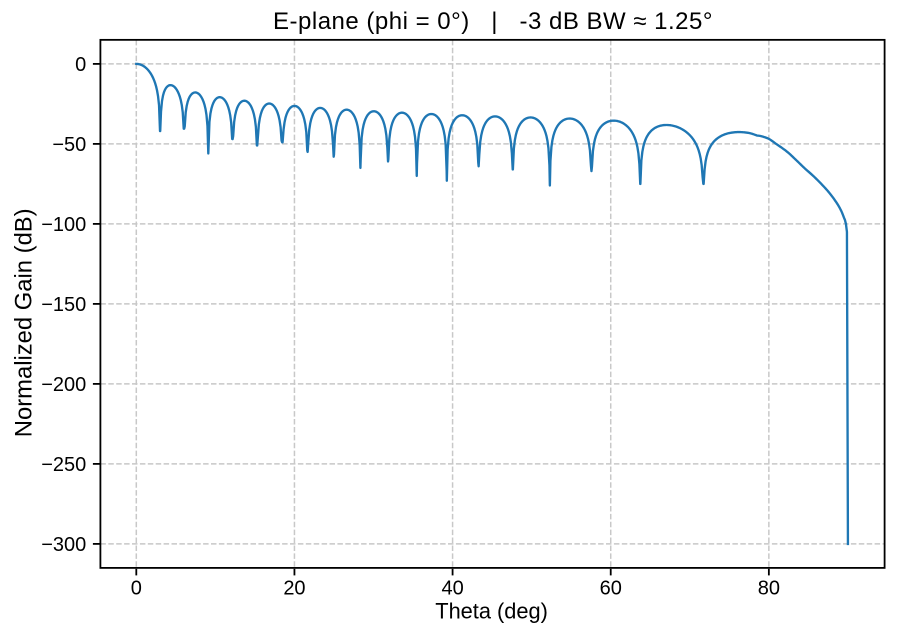 The width and height of the screenshot is (897, 637). Describe the element at coordinates (493, 21) in the screenshot. I see `svg-text:E-plane (phi = 0°) | -3 dB: E-plane (phi = 0°) | -3 dB BW ≈ 1.25°` at that location.